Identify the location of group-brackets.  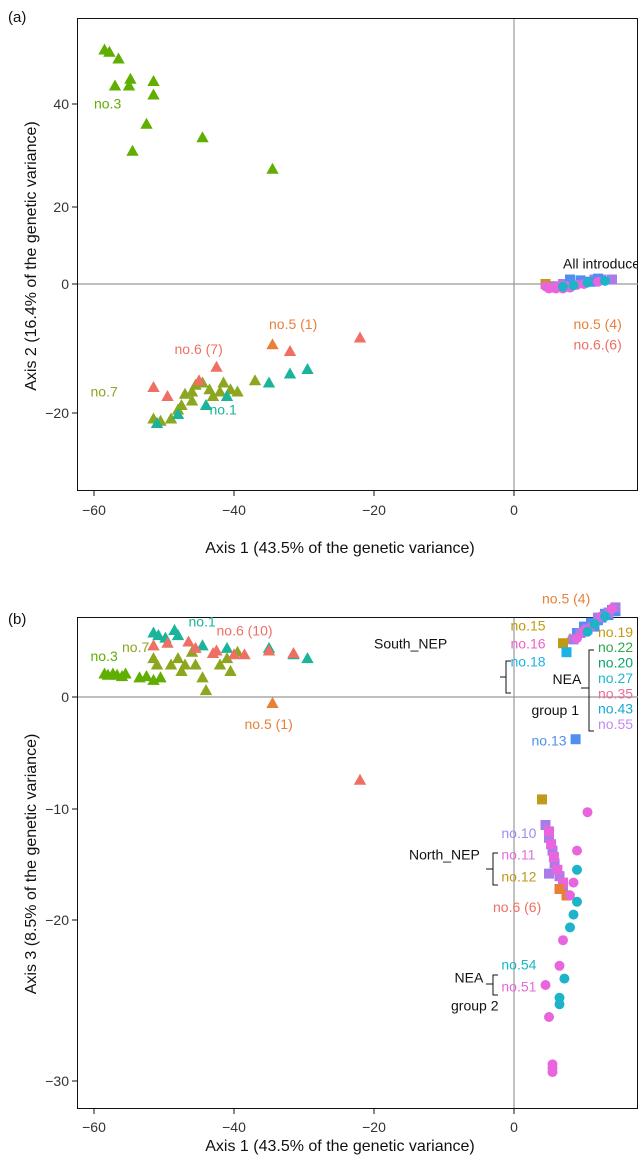
(540, 822).